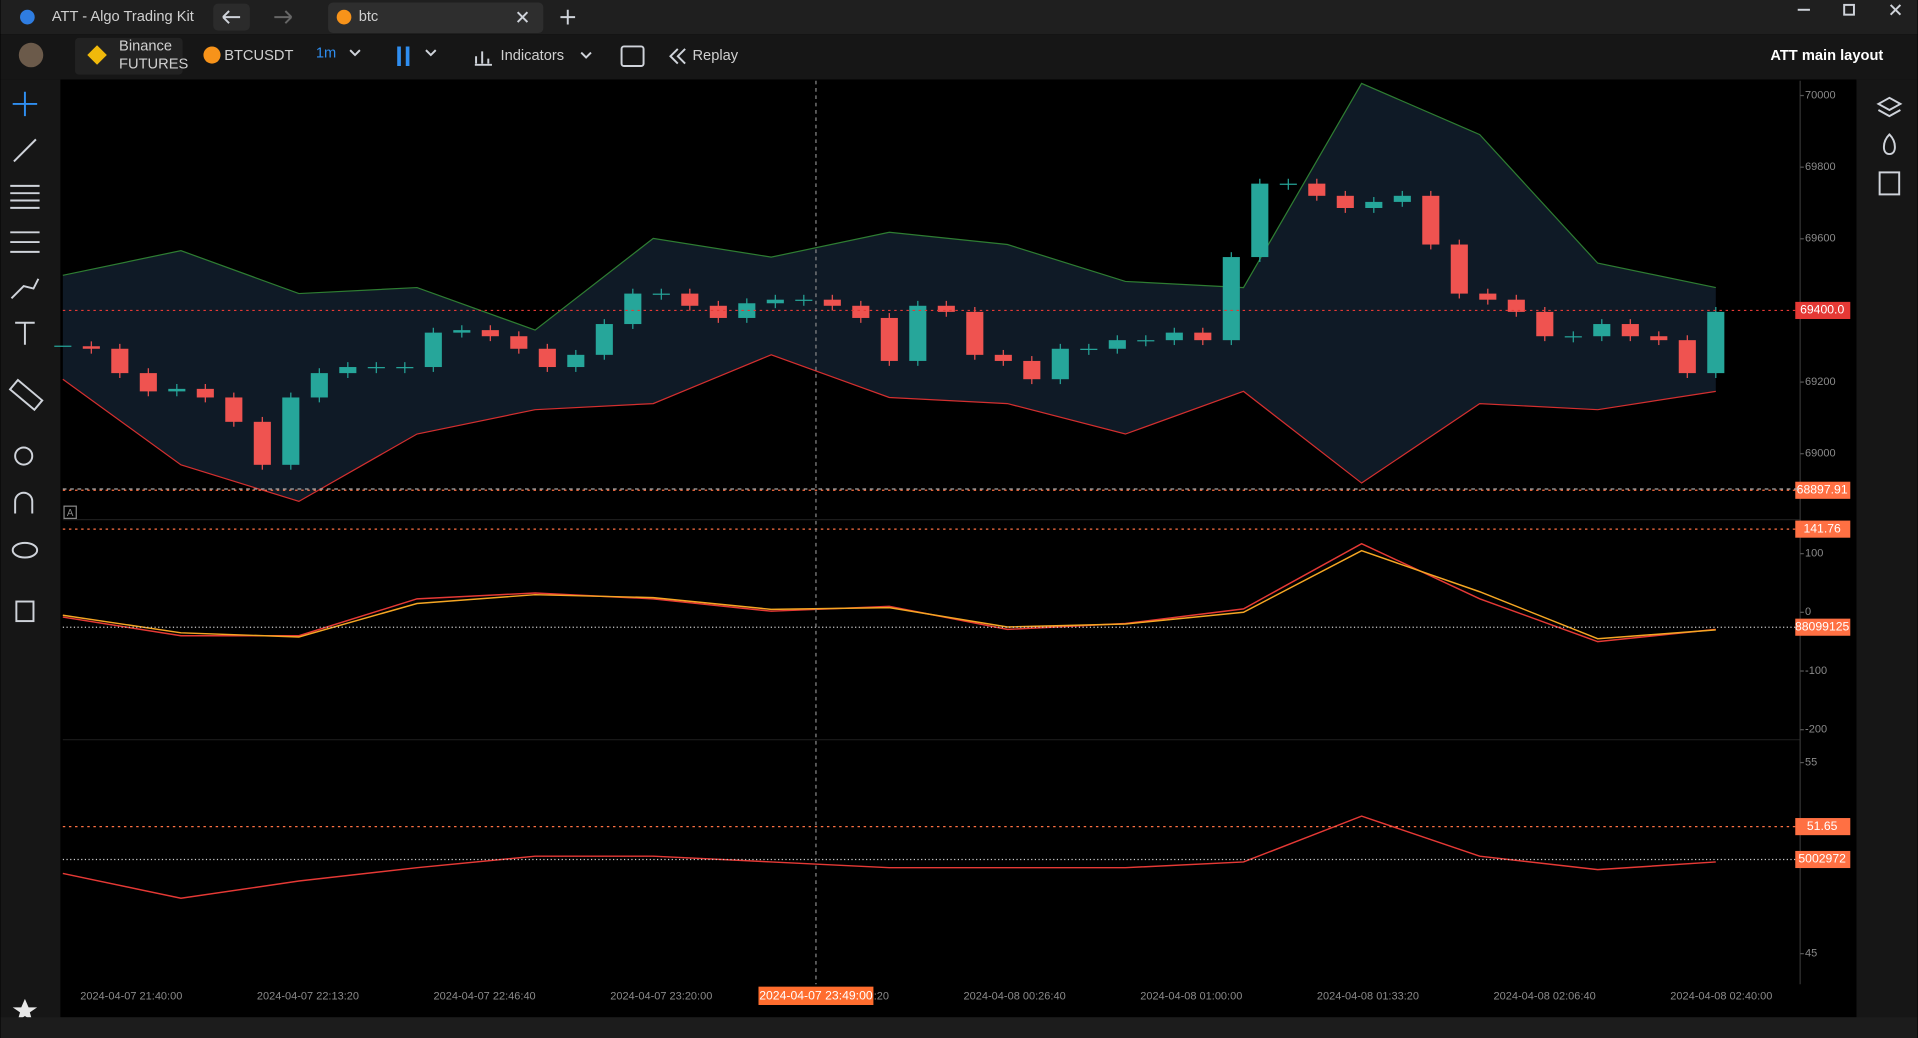 The height and width of the screenshot is (1038, 1918). Describe the element at coordinates (1822, 626) in the screenshot. I see `level-label: 88099125` at that location.